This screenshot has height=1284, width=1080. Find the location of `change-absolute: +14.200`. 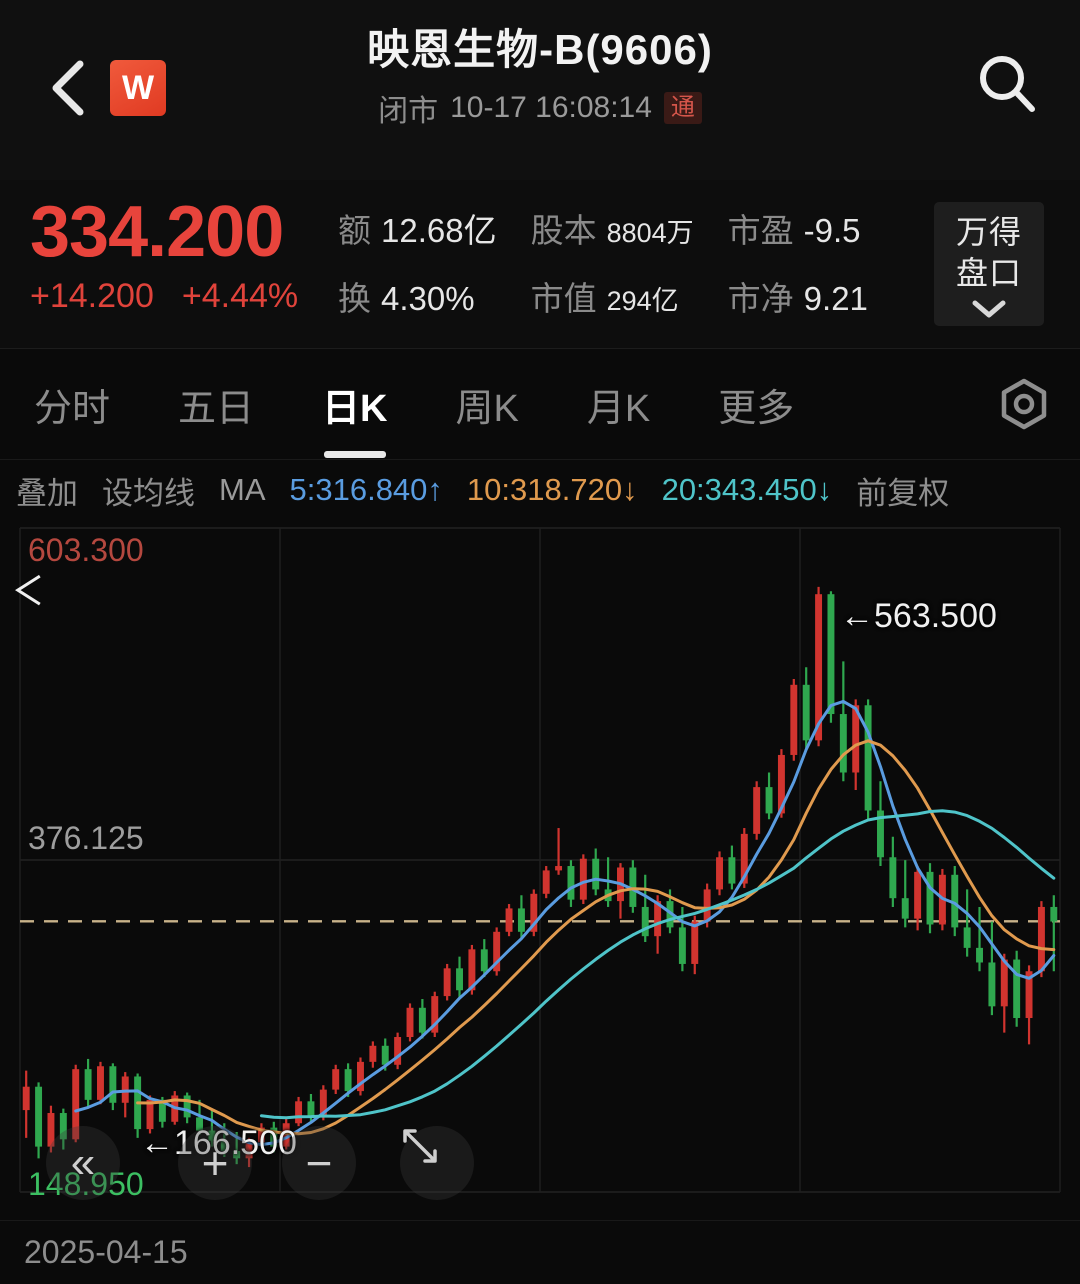

change-absolute: +14.200 is located at coordinates (92, 296).